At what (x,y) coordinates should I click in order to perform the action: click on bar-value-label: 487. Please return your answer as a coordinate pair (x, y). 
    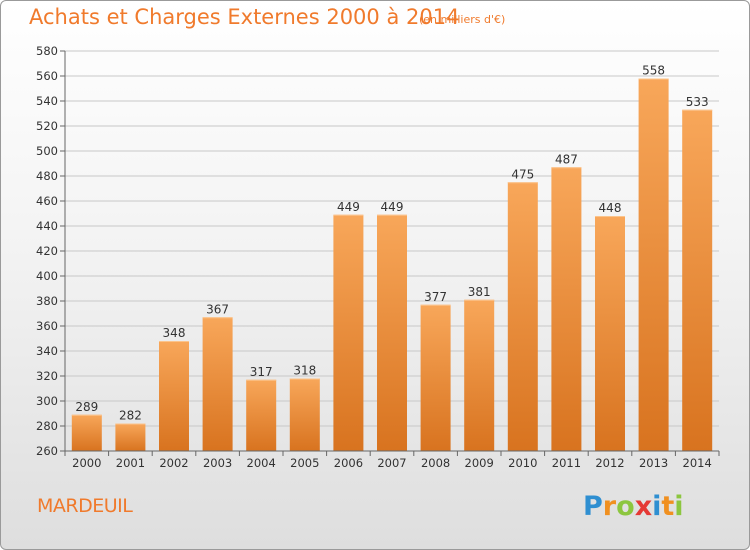
    Looking at the image, I should click on (566, 159).